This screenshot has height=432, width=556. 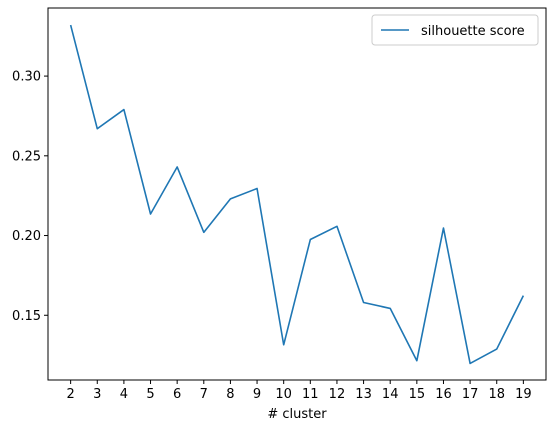 What do you see at coordinates (337, 394) in the screenshot?
I see `x-tick-label: 12` at bounding box center [337, 394].